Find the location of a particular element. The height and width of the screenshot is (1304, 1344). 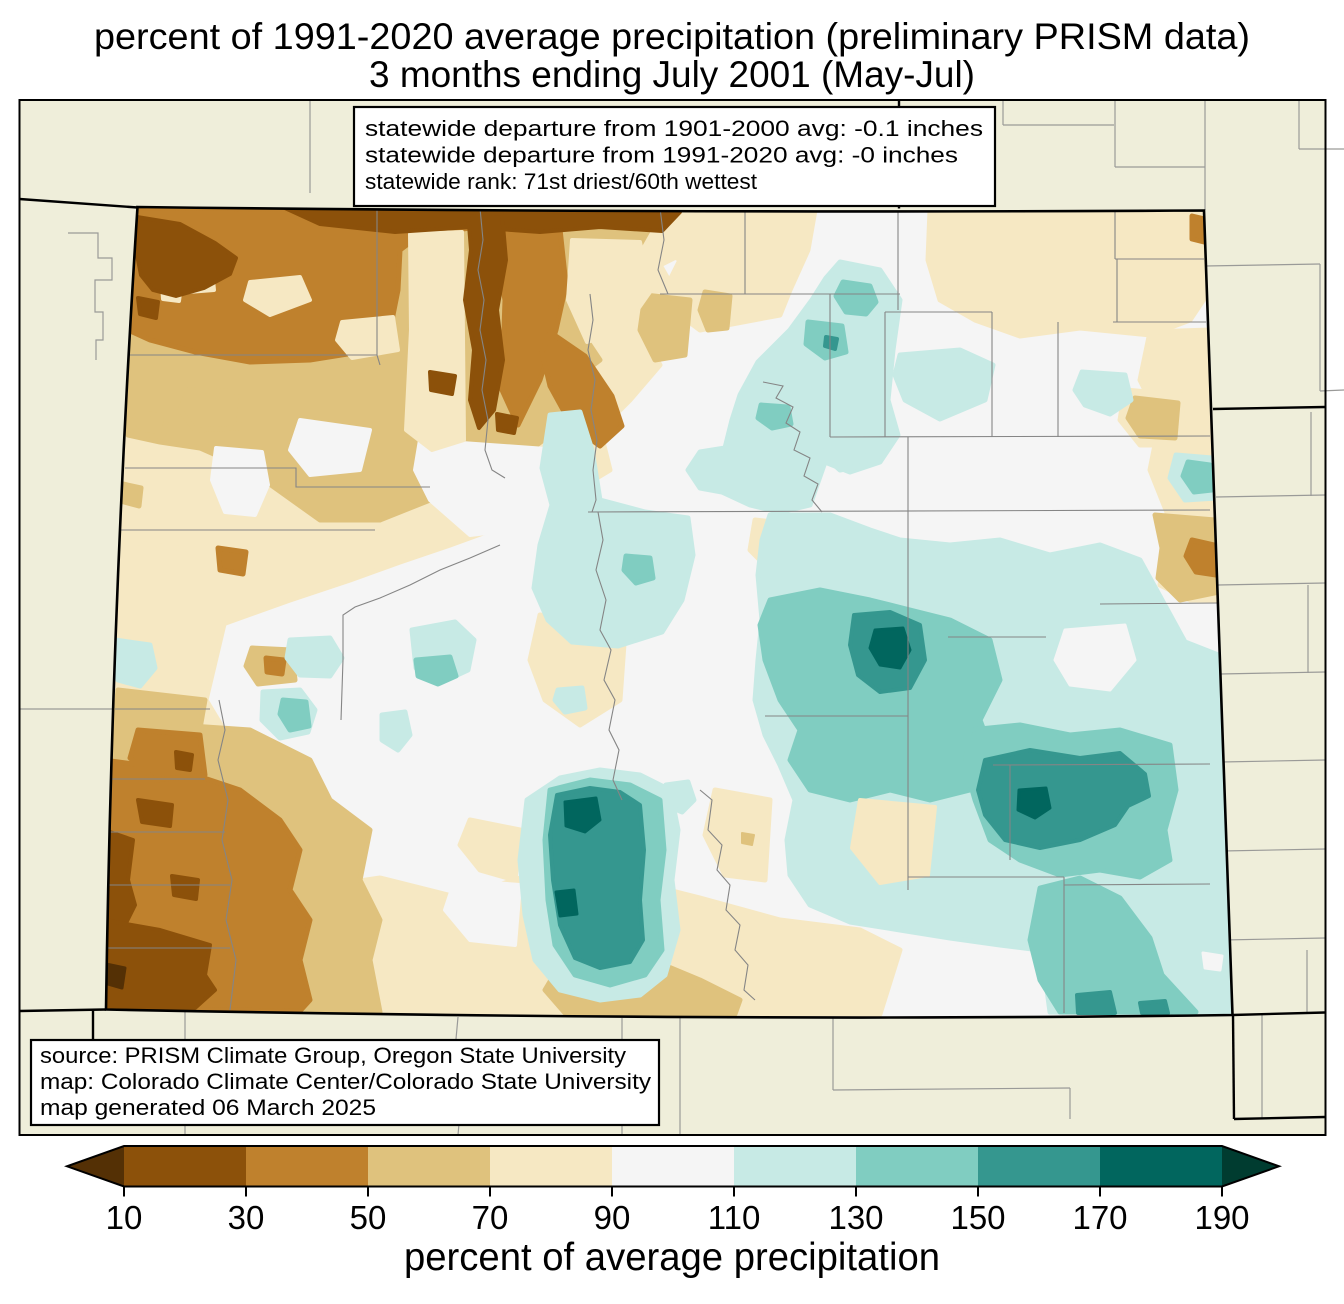

svg-text: 130 is located at coordinates (855, 1217).